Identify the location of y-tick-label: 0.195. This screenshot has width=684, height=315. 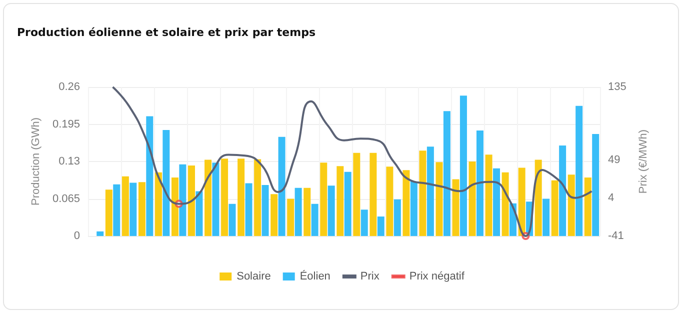
(66, 124).